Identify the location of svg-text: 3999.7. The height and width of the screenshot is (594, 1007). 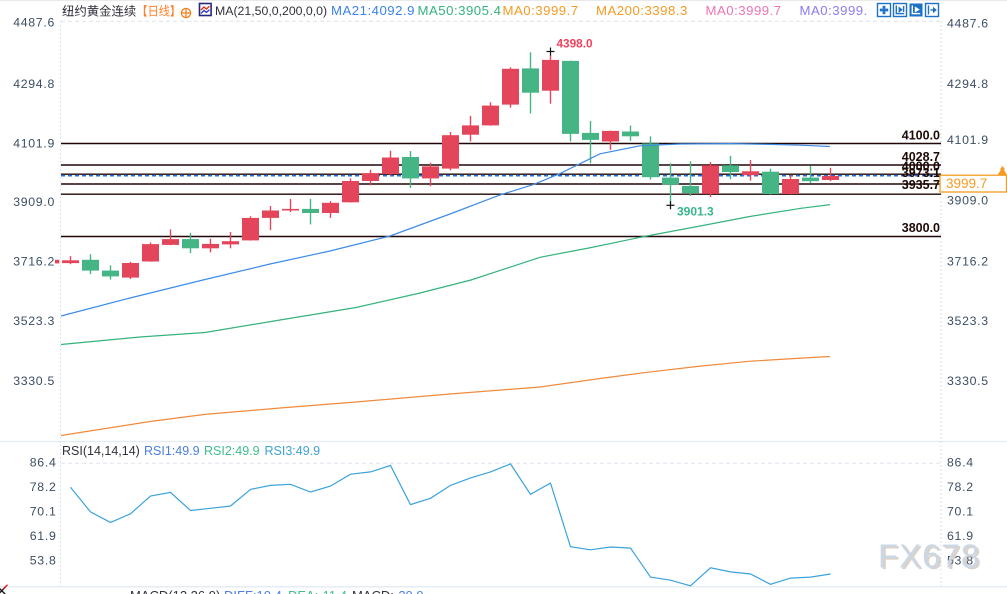
(966, 183).